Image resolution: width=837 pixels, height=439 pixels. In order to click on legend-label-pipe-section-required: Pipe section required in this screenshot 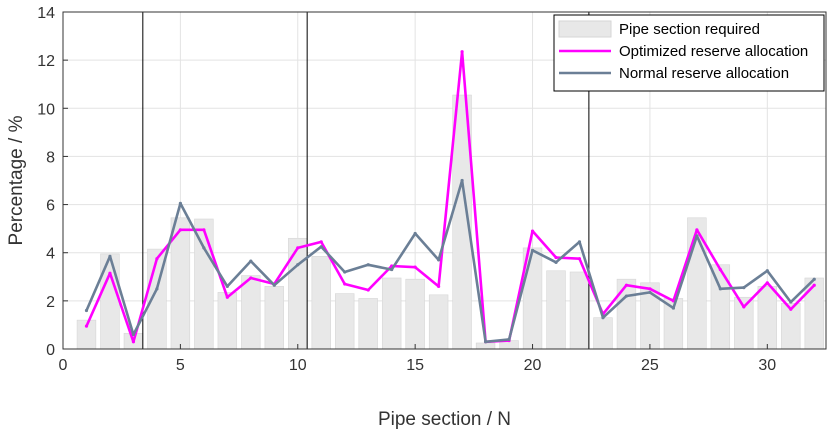, I will do `click(689, 29)`.